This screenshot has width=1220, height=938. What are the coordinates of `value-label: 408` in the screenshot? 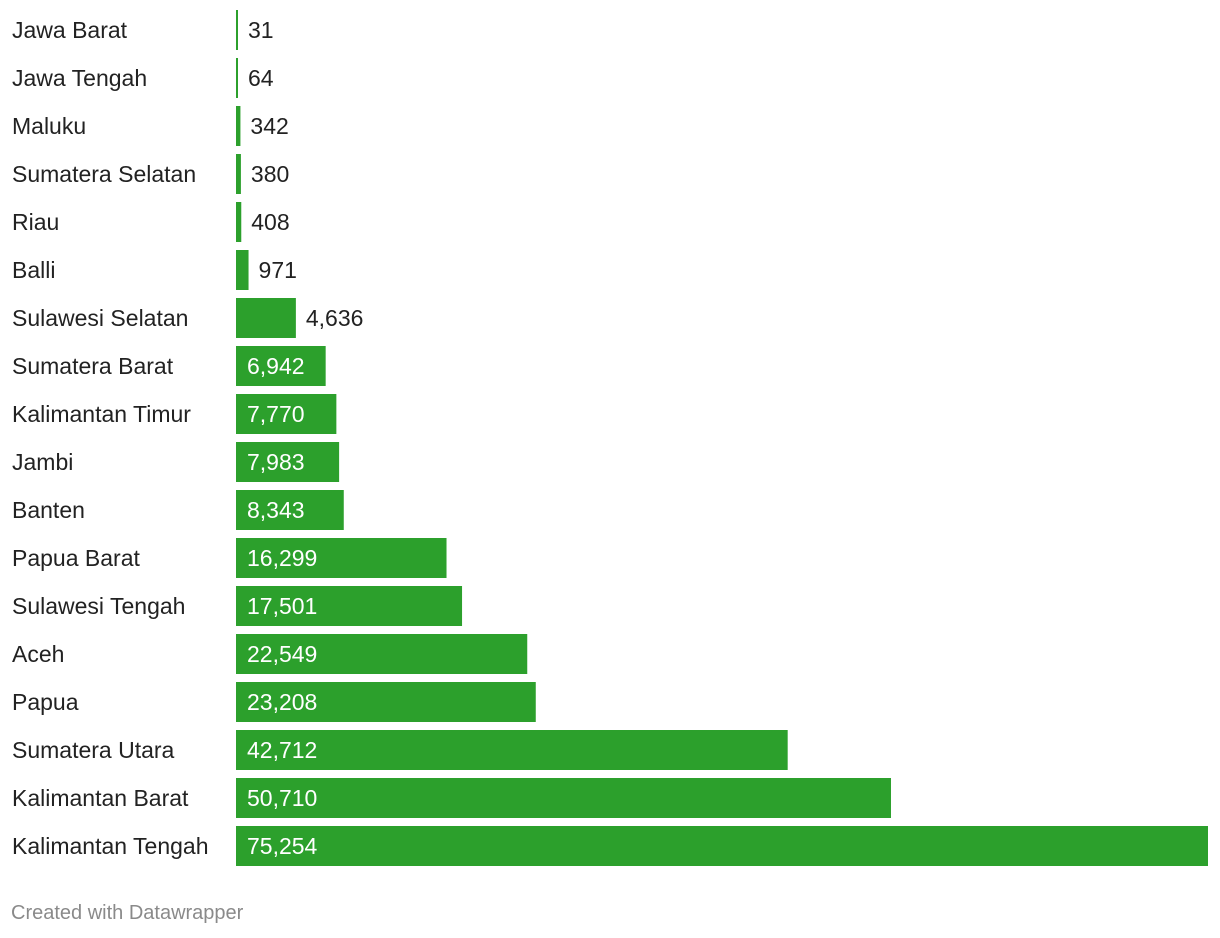 It's located at (270, 222).